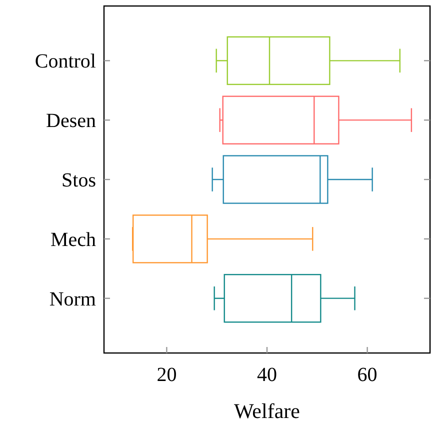 This screenshot has height=427, width=431. What do you see at coordinates (267, 411) in the screenshot?
I see `x-axis-title: Welfare` at bounding box center [267, 411].